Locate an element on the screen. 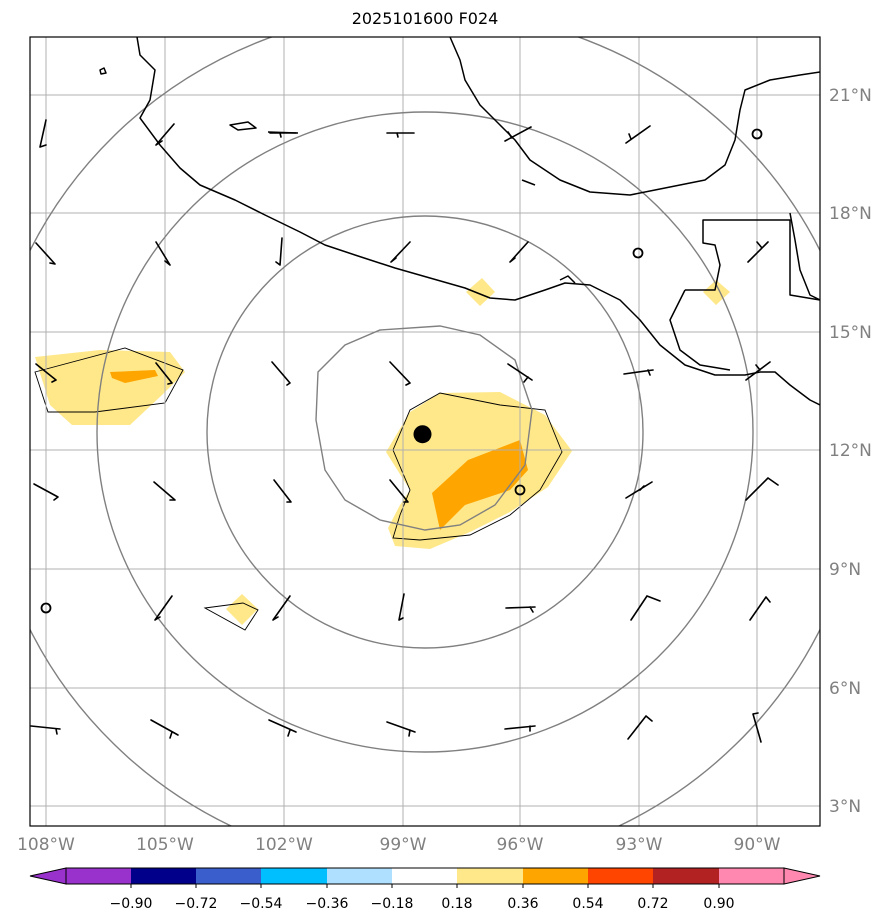 The height and width of the screenshot is (924, 890). field-mid-west is located at coordinates (134, 376).